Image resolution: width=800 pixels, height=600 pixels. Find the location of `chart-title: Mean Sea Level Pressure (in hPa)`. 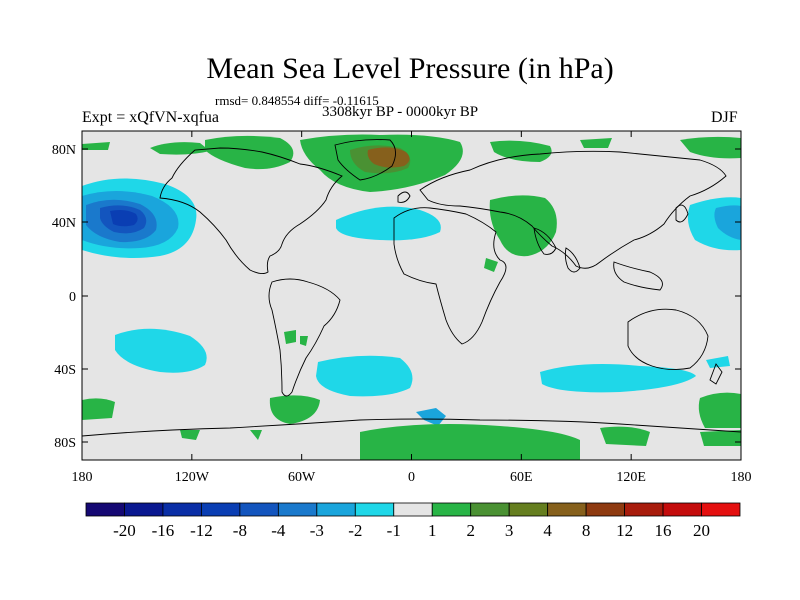

chart-title: Mean Sea Level Pressure (in hPa) is located at coordinates (410, 68).